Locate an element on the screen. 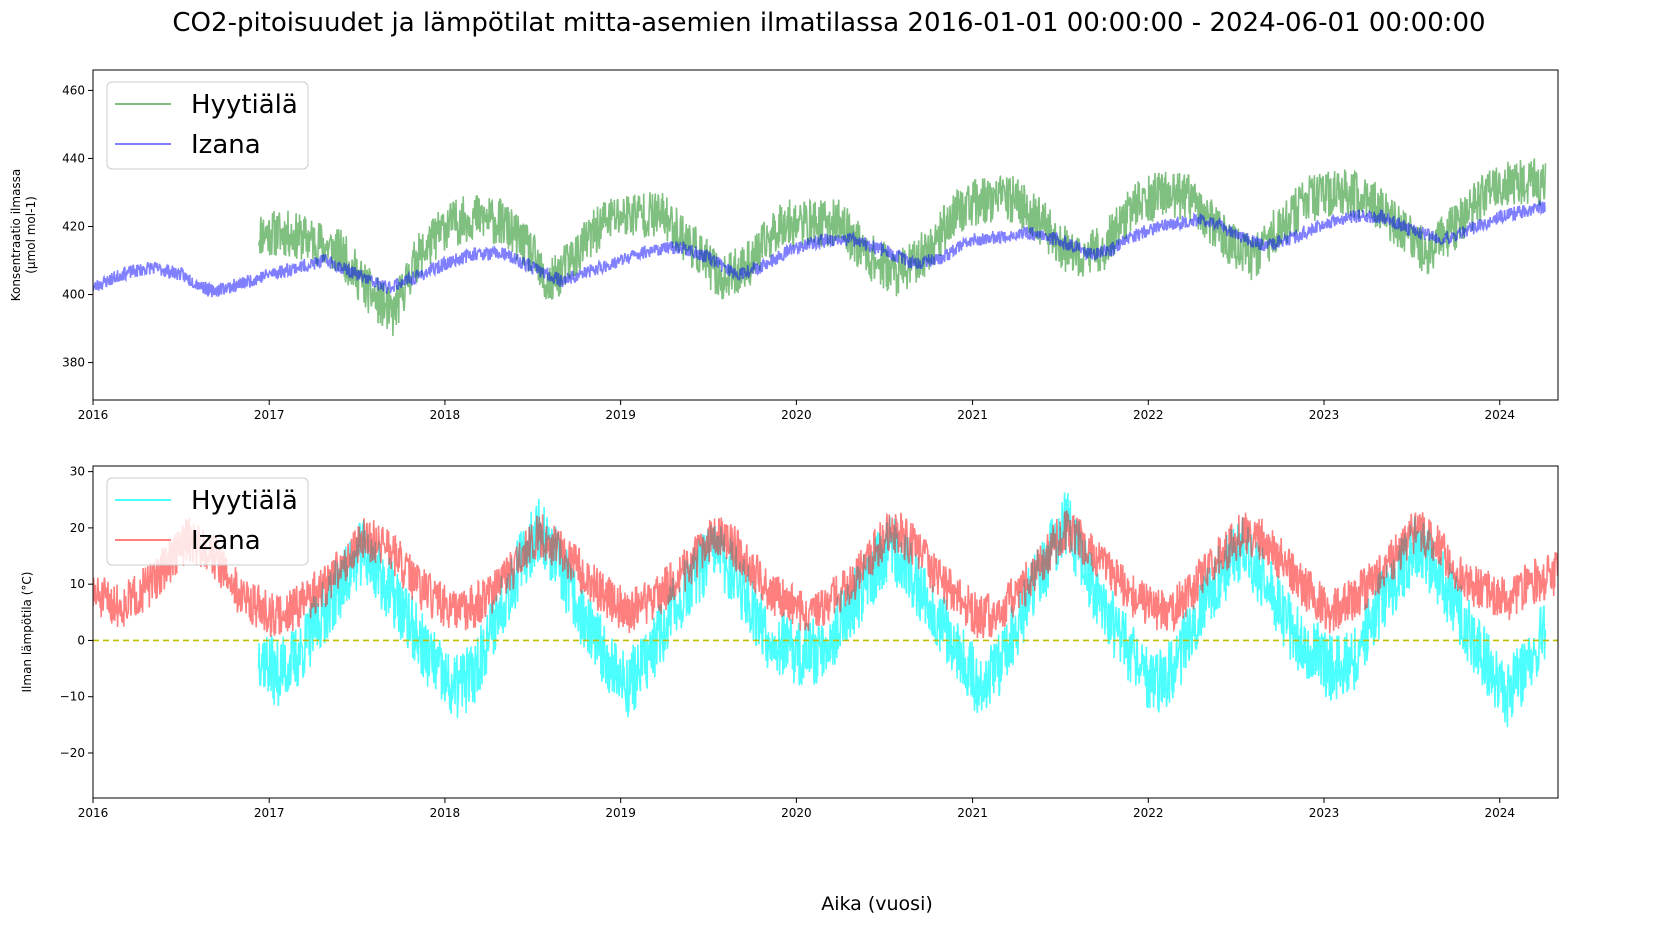 The width and height of the screenshot is (1658, 925). y-tick-label: −10 is located at coordinates (72, 697).